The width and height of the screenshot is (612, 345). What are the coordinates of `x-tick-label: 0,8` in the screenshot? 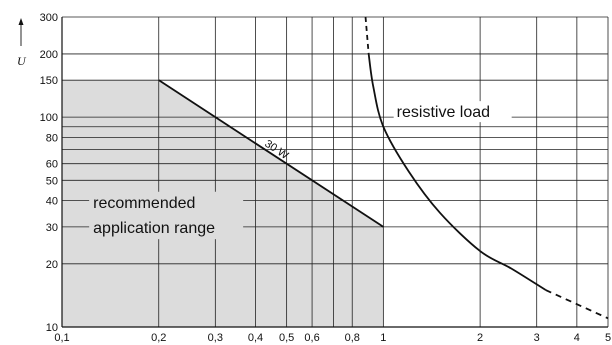 It's located at (352, 338).